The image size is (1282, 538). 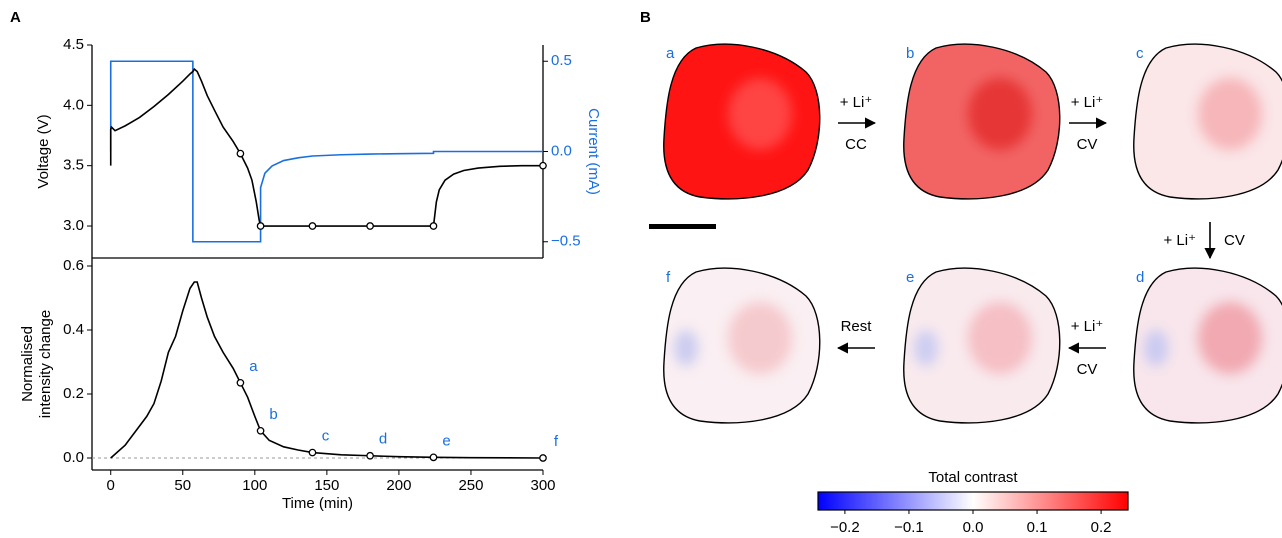 I want to click on x-tick-label: 50, so click(x=182, y=485).